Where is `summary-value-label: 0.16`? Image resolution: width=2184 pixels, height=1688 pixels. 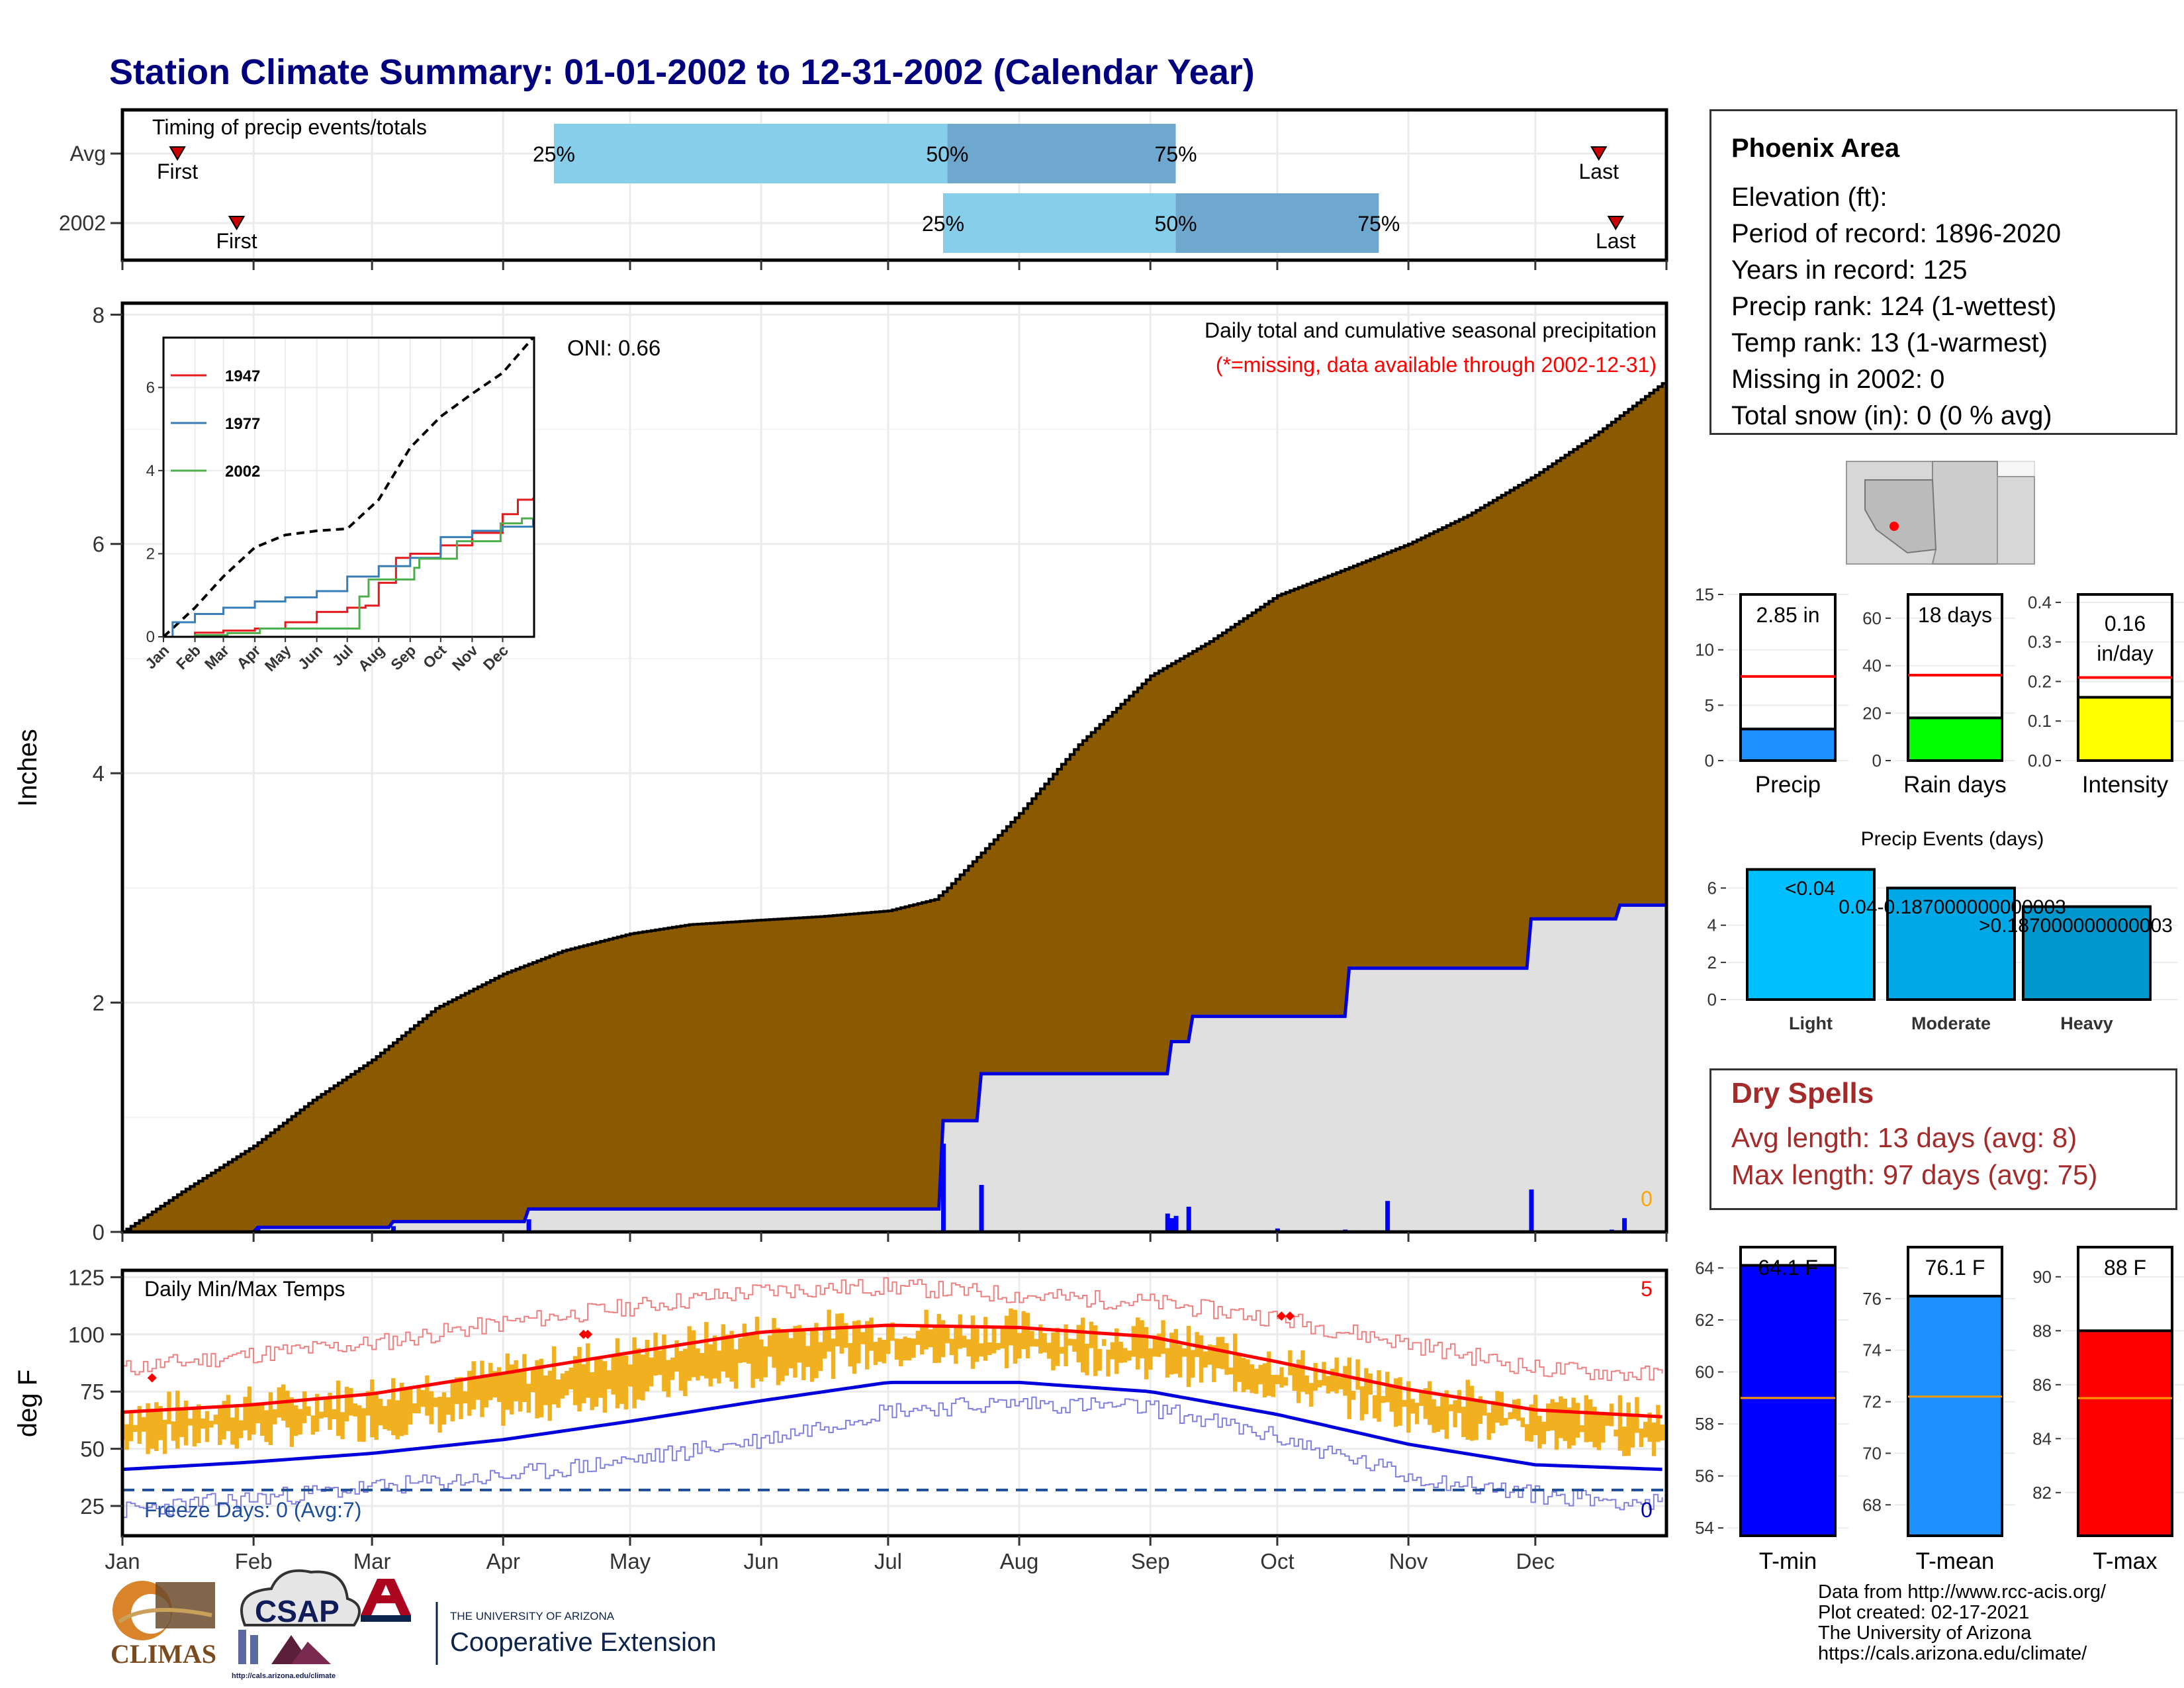 summary-value-label: 0.16 is located at coordinates (2125, 623).